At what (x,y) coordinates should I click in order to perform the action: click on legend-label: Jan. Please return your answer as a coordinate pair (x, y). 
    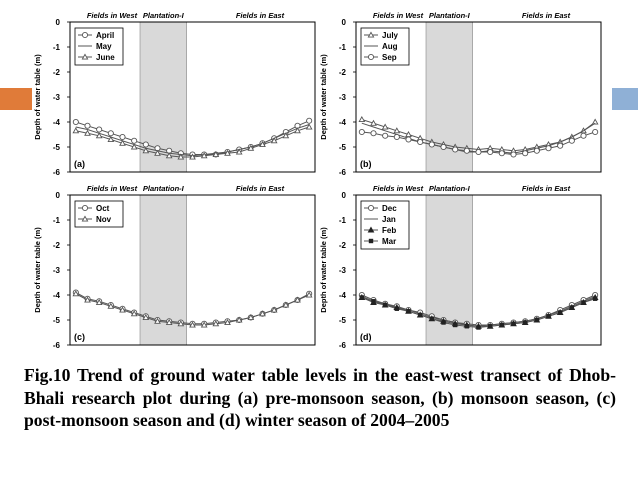
    Looking at the image, I should click on (389, 219).